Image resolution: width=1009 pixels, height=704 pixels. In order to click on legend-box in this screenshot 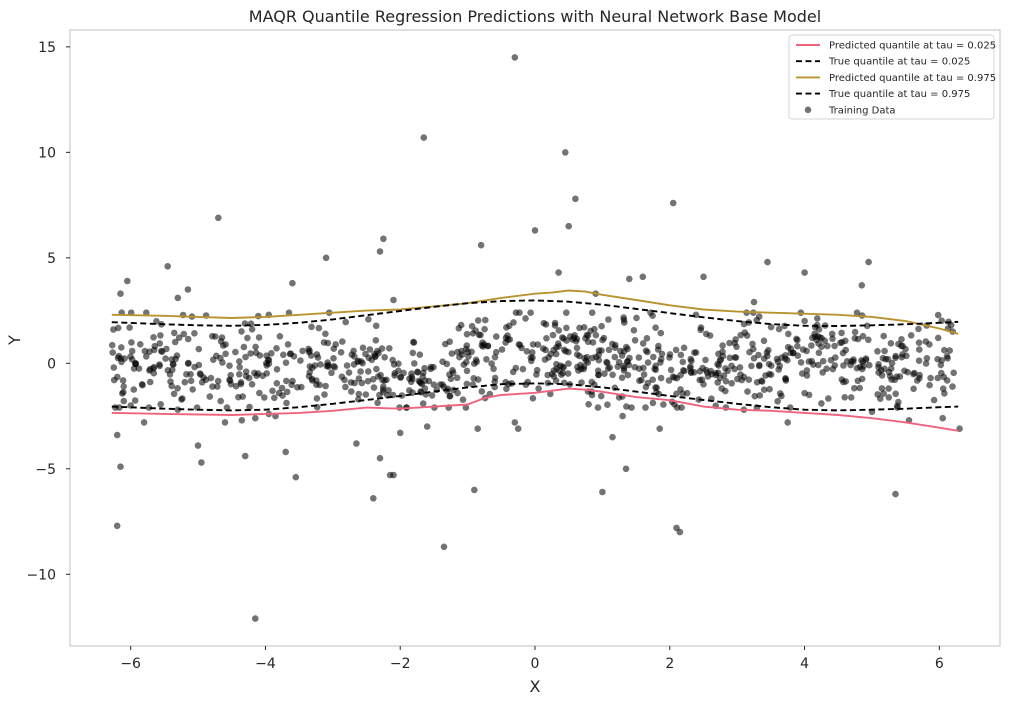, I will do `click(891, 77)`.